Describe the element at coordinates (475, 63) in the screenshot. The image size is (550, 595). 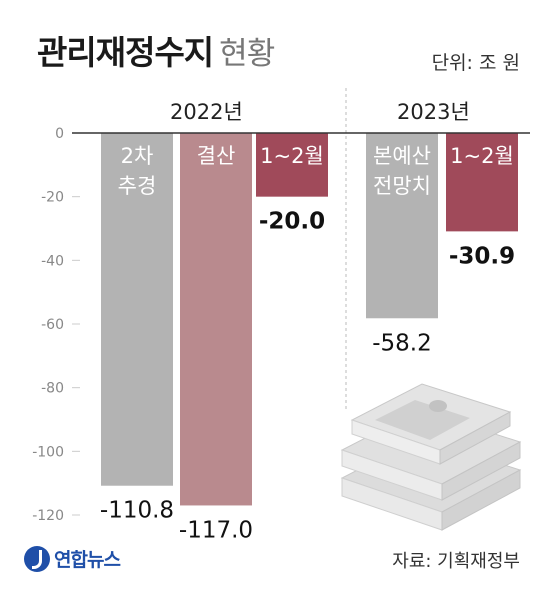
I see `unit-label: 단위: 조 원` at that location.